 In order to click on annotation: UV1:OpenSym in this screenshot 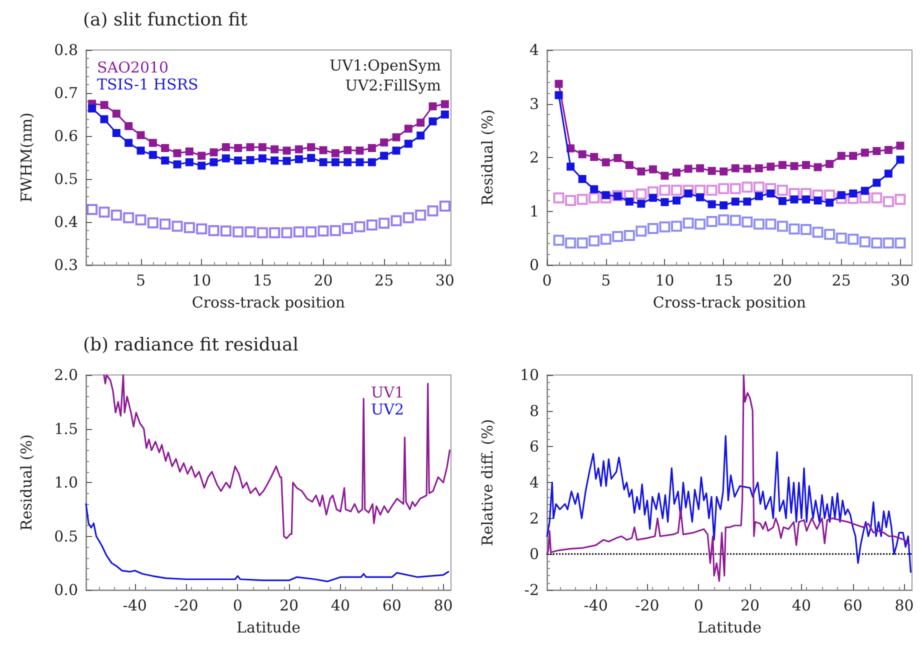, I will do `click(385, 65)`.